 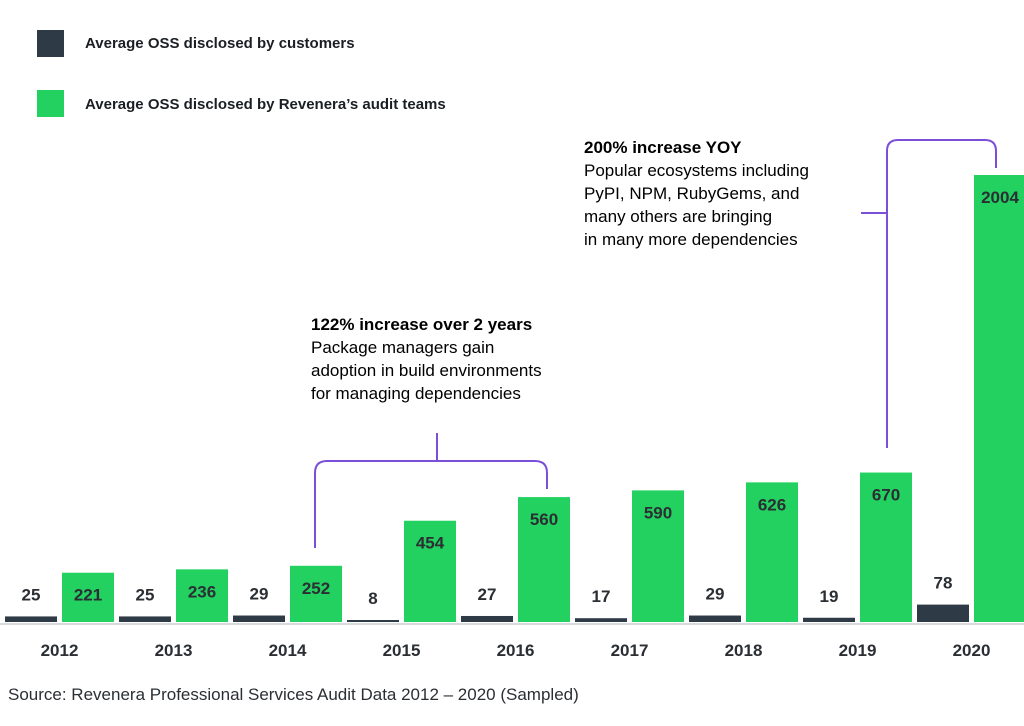 What do you see at coordinates (829, 596) in the screenshot?
I see `value-label-customers-2019: 19` at bounding box center [829, 596].